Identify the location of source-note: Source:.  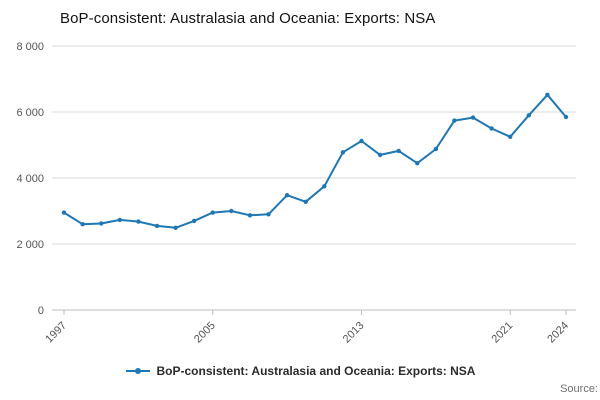
(579, 389).